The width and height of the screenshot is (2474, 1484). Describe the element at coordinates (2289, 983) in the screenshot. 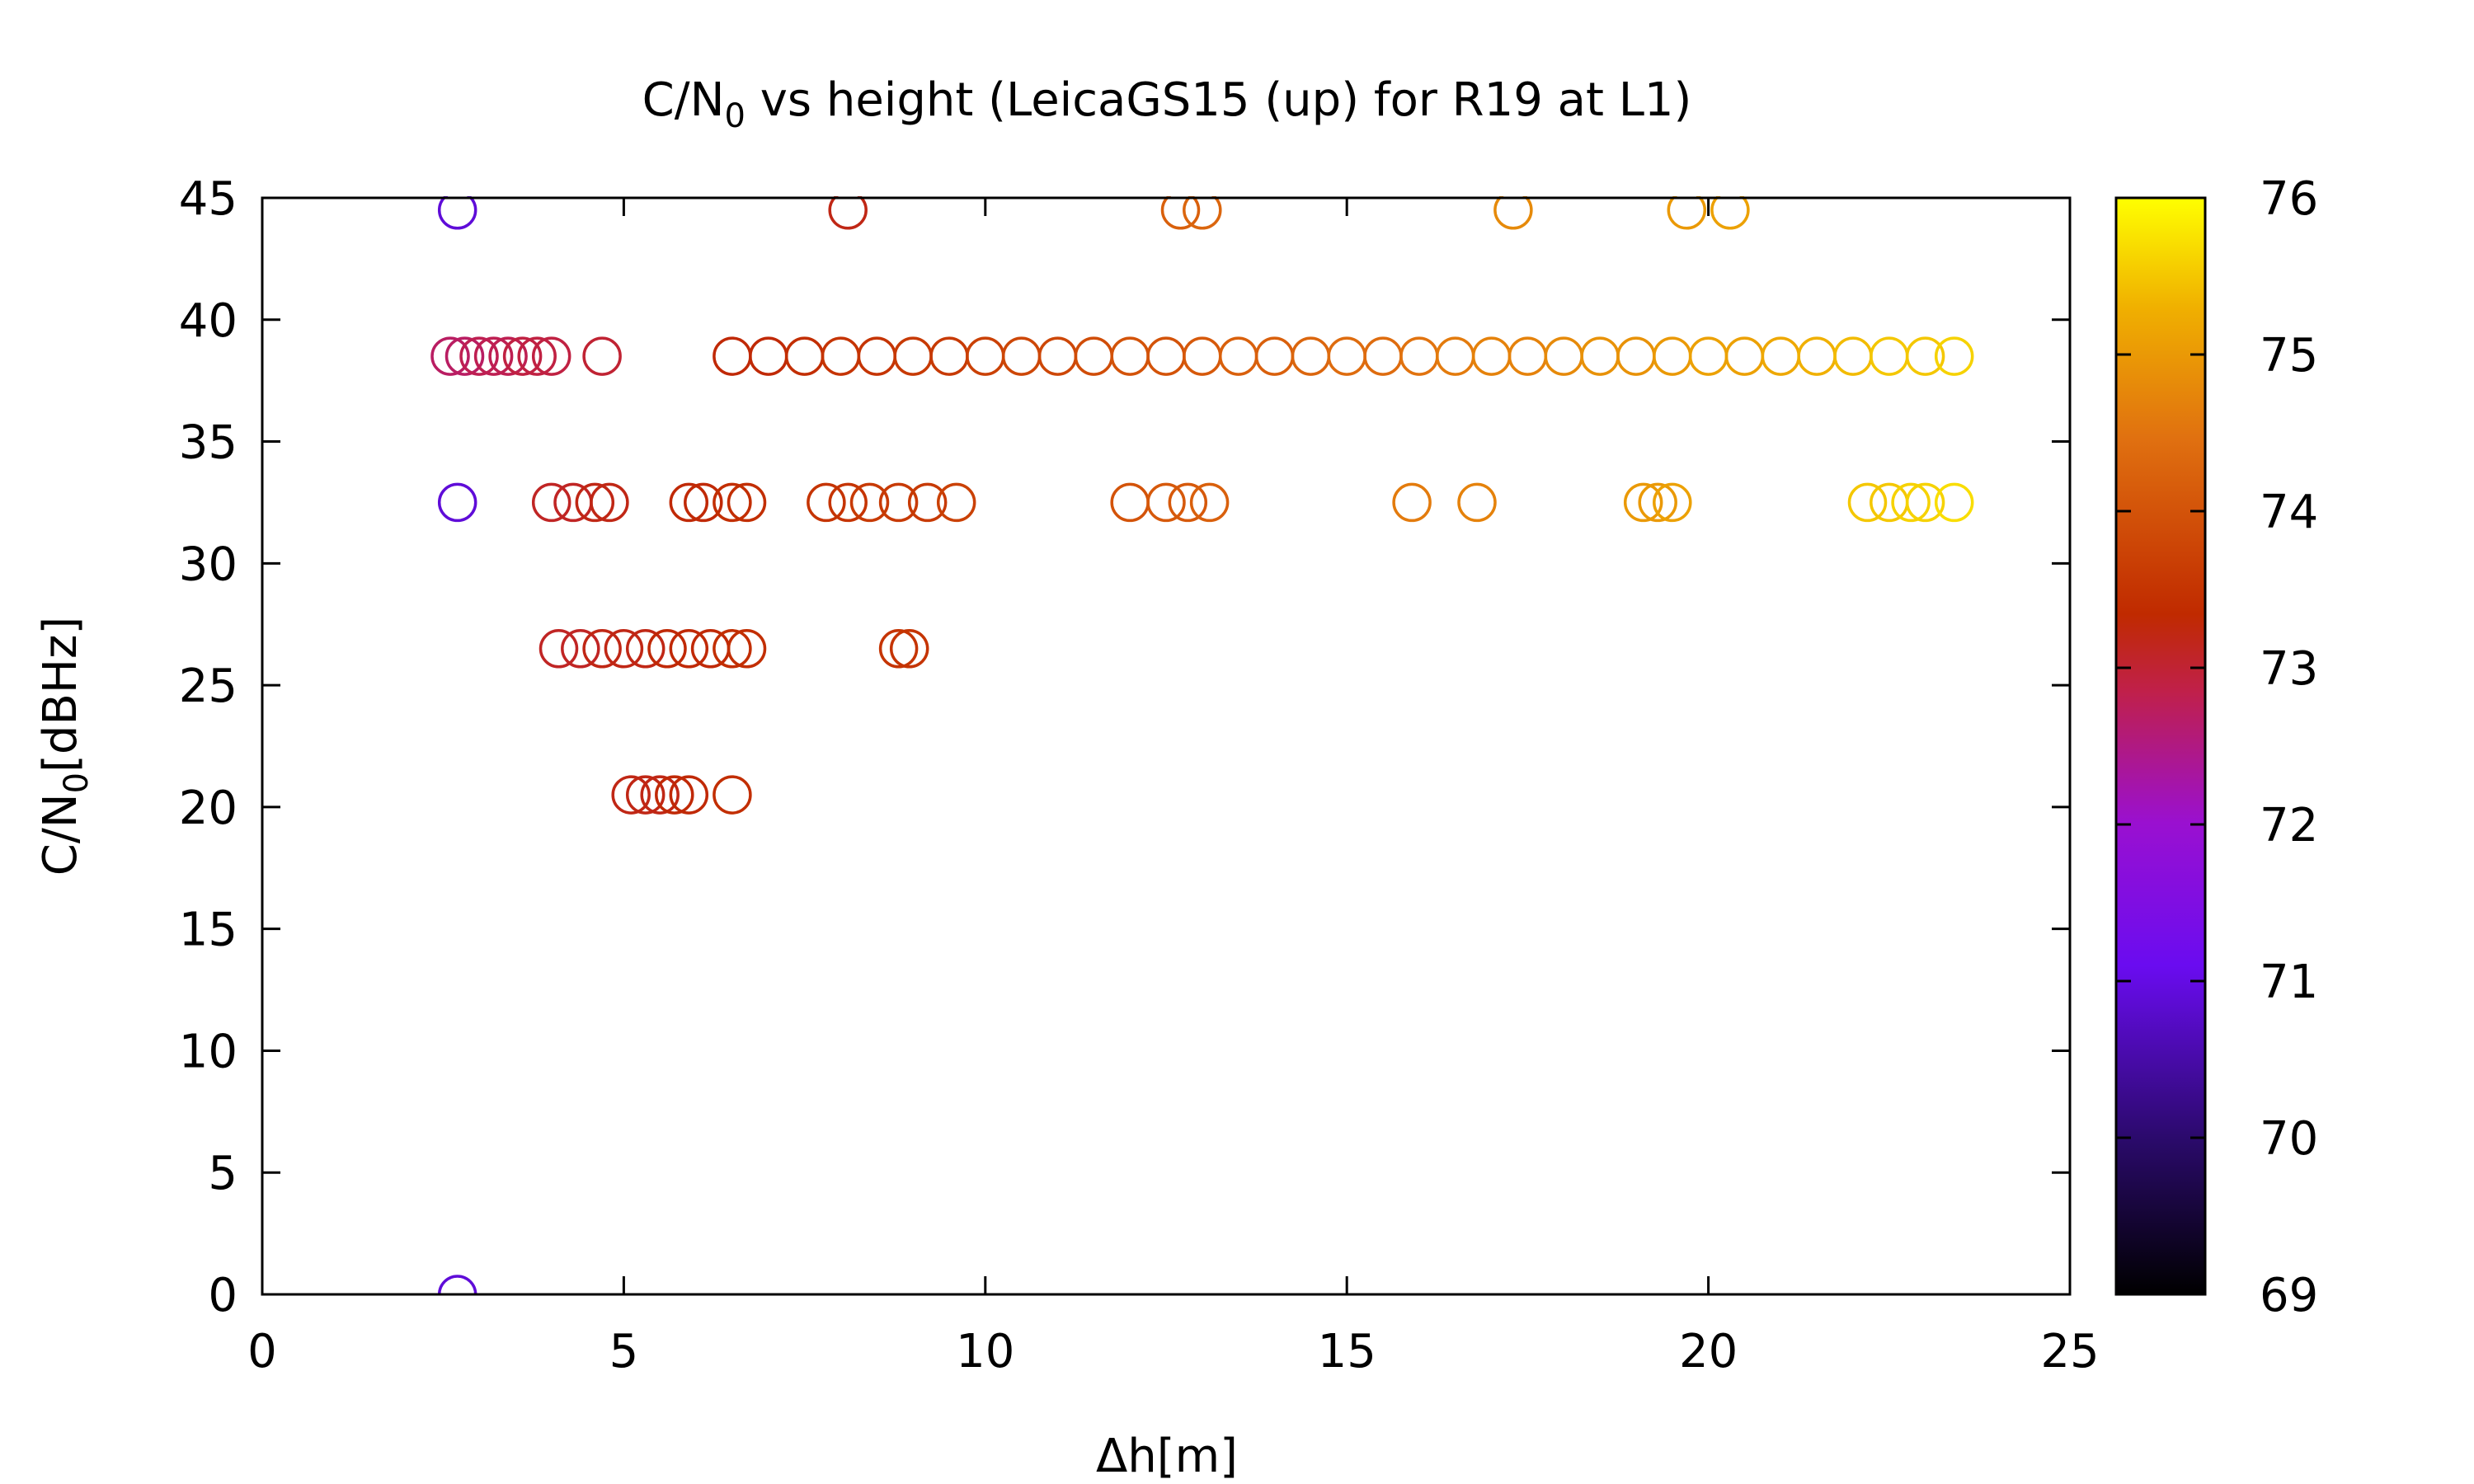

I see `colorbar-tick-label: 71` at that location.